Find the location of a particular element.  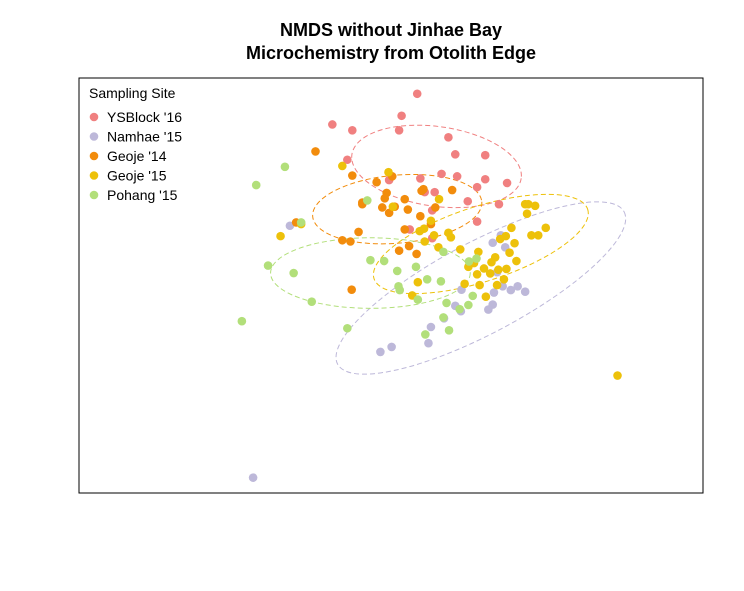

legend-label-pohang-15: Pohang '15 is located at coordinates (142, 195).